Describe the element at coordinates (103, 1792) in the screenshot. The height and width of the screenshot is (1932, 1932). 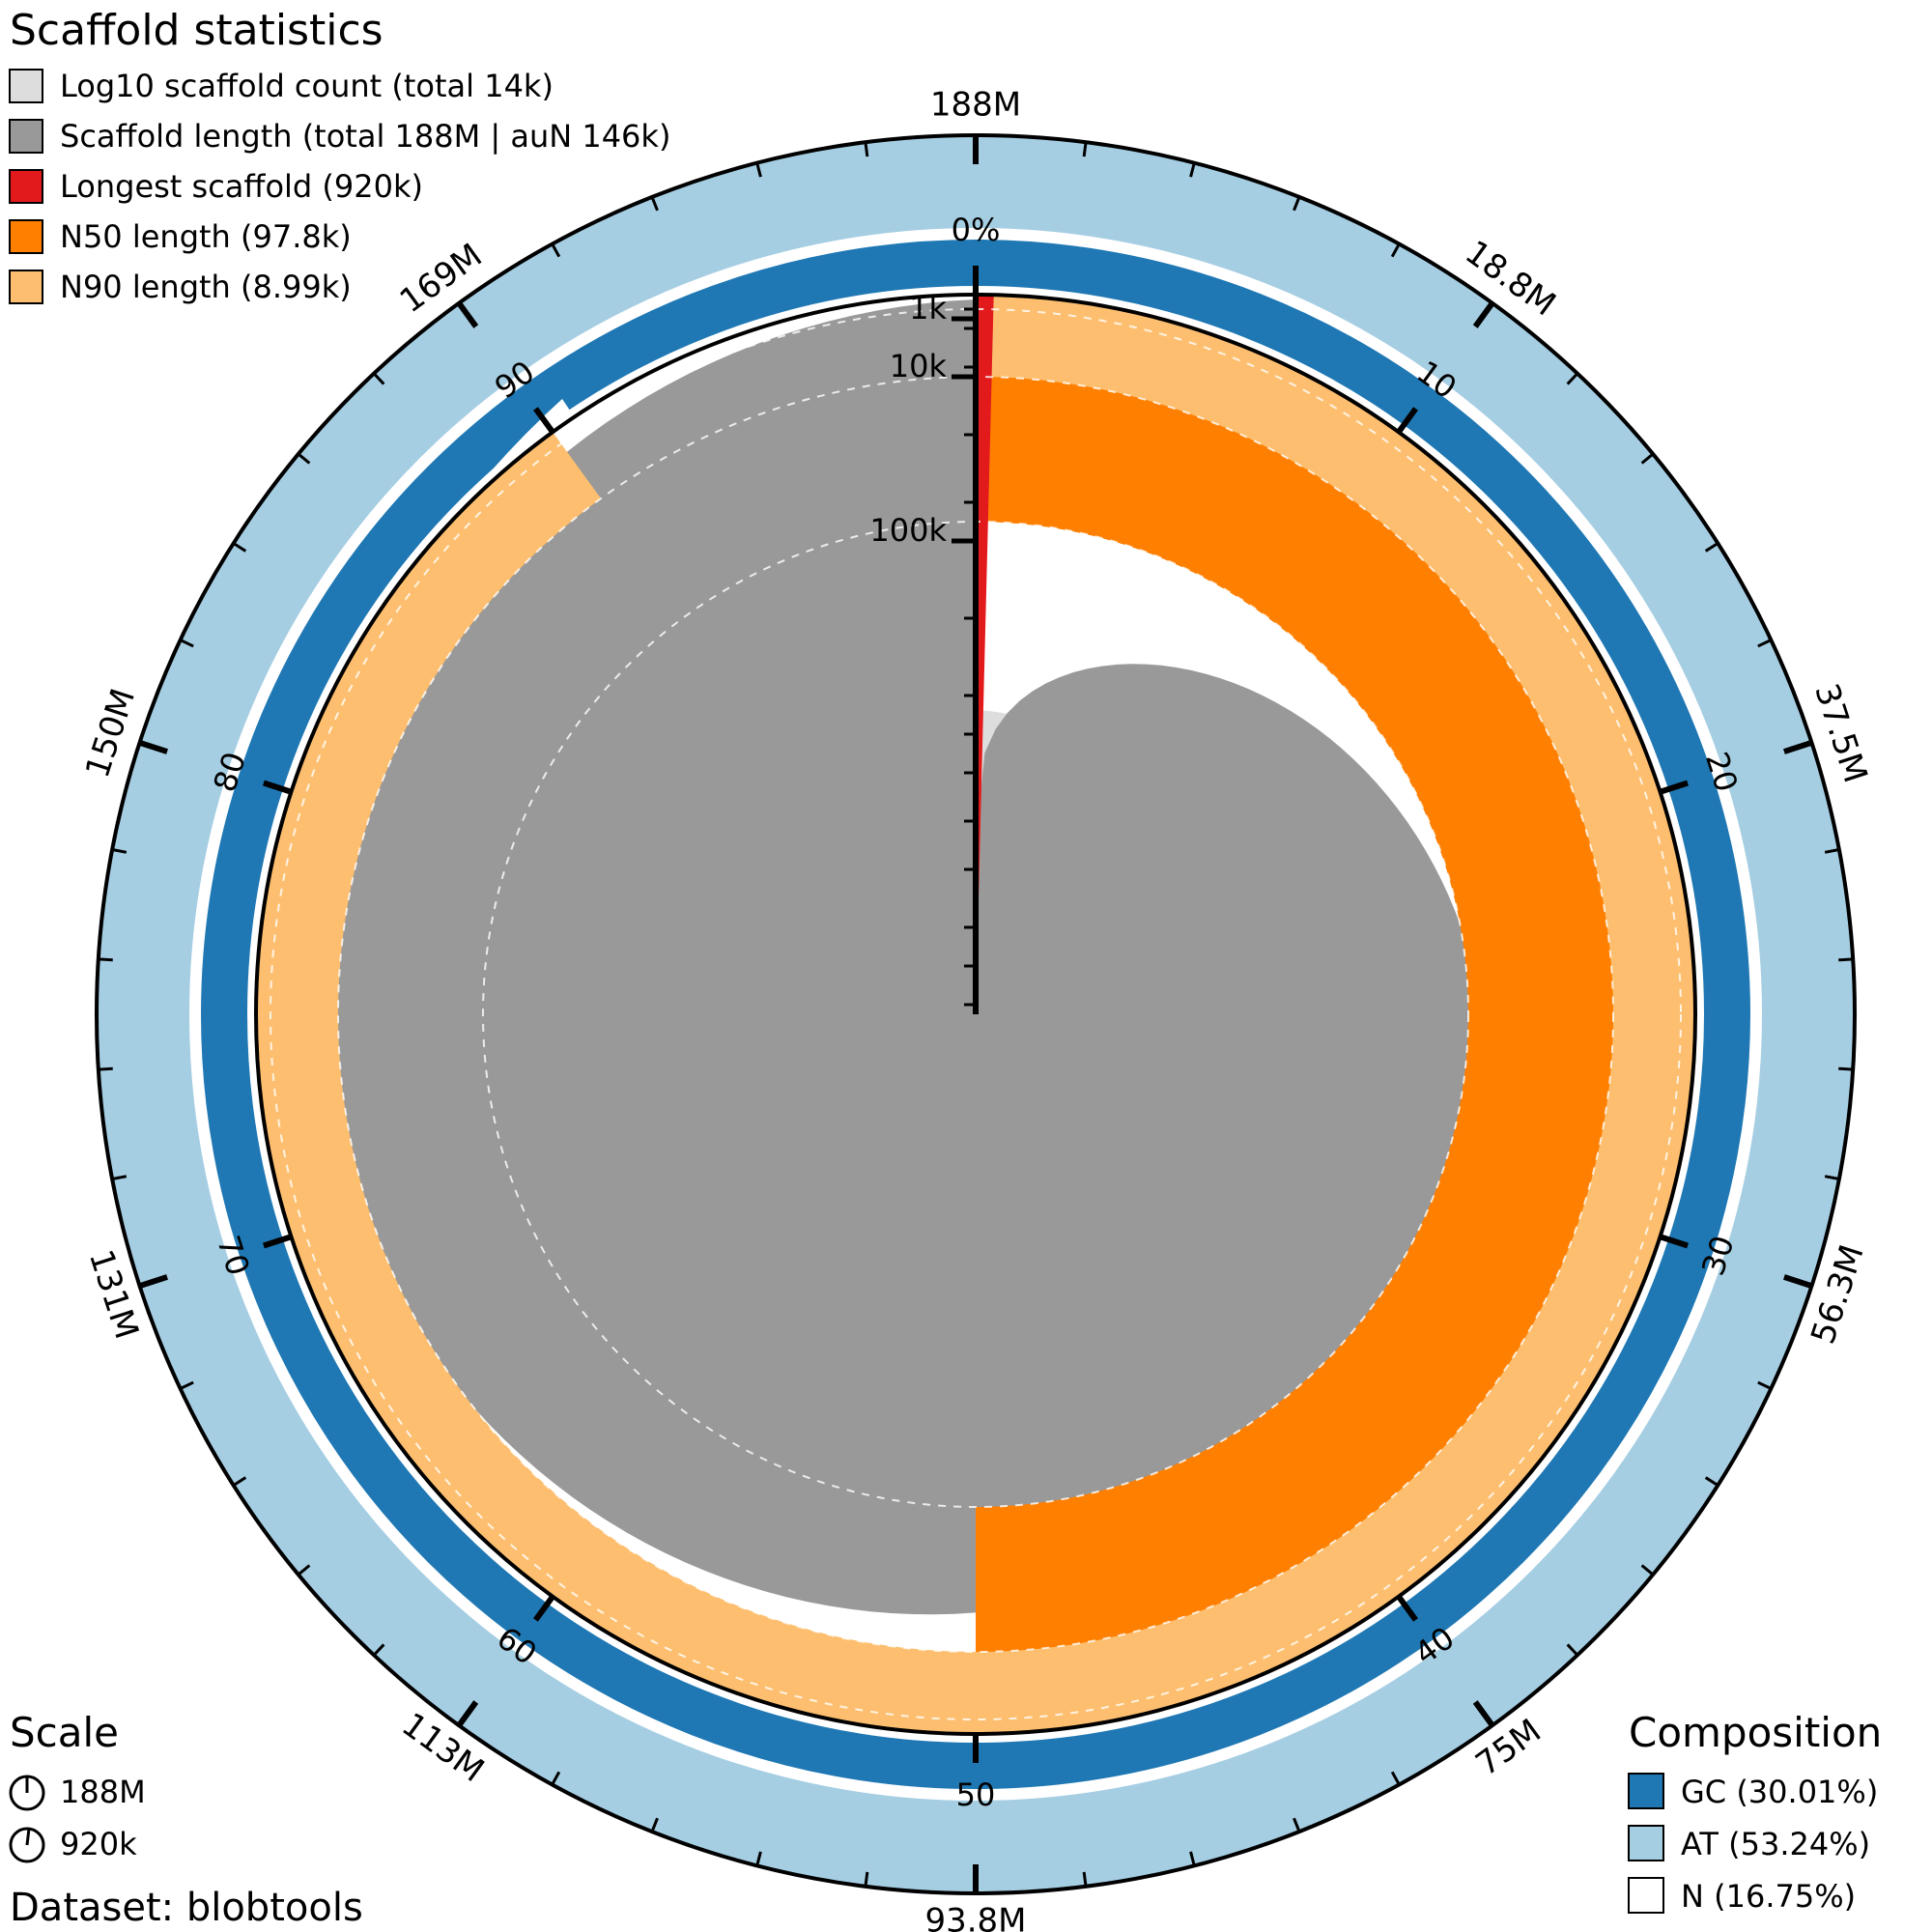
I see `scale-entry-total: 188M` at that location.